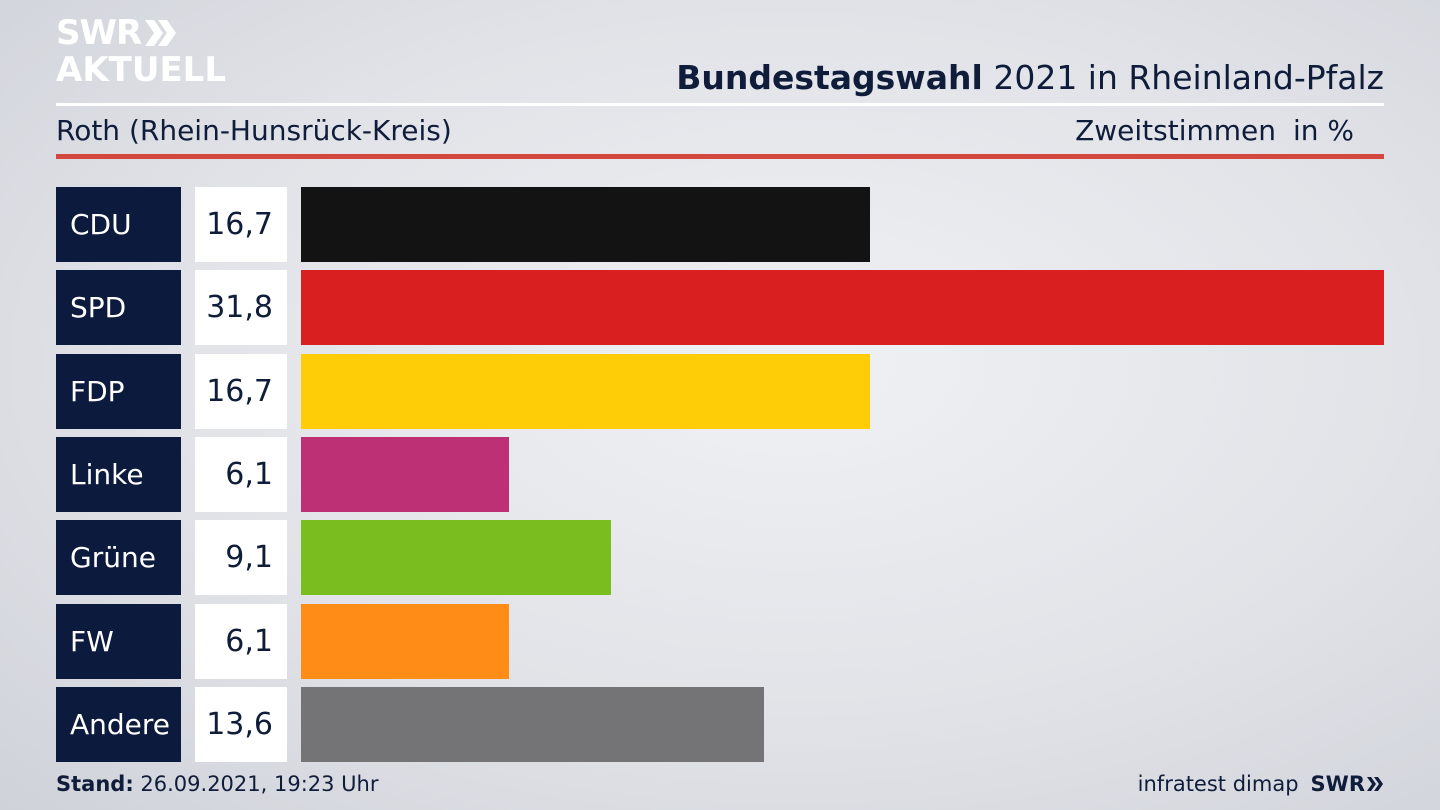 The width and height of the screenshot is (1440, 810). I want to click on chart-title-bold: Bundestagswahl, so click(829, 77).